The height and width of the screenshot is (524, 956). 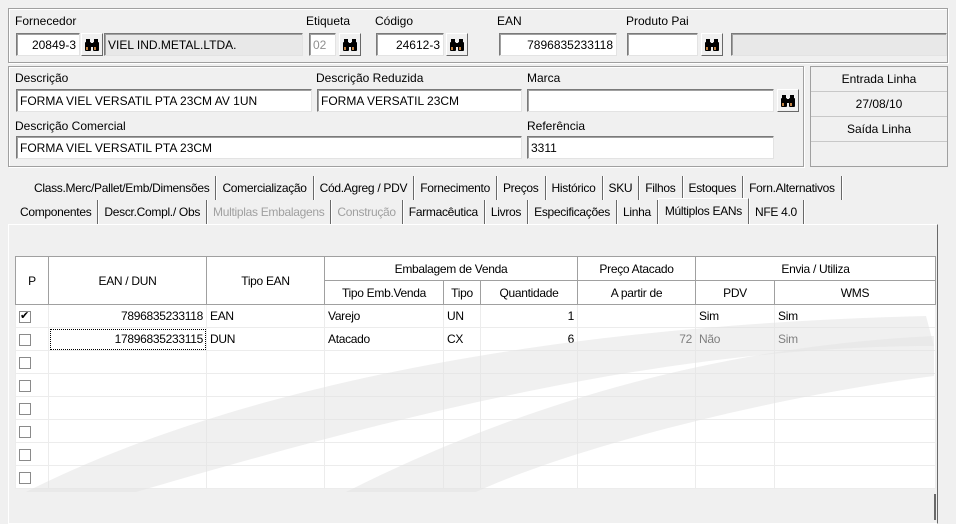 What do you see at coordinates (153, 212) in the screenshot?
I see `tab-row2-1: Descr.Compl./ Obs` at bounding box center [153, 212].